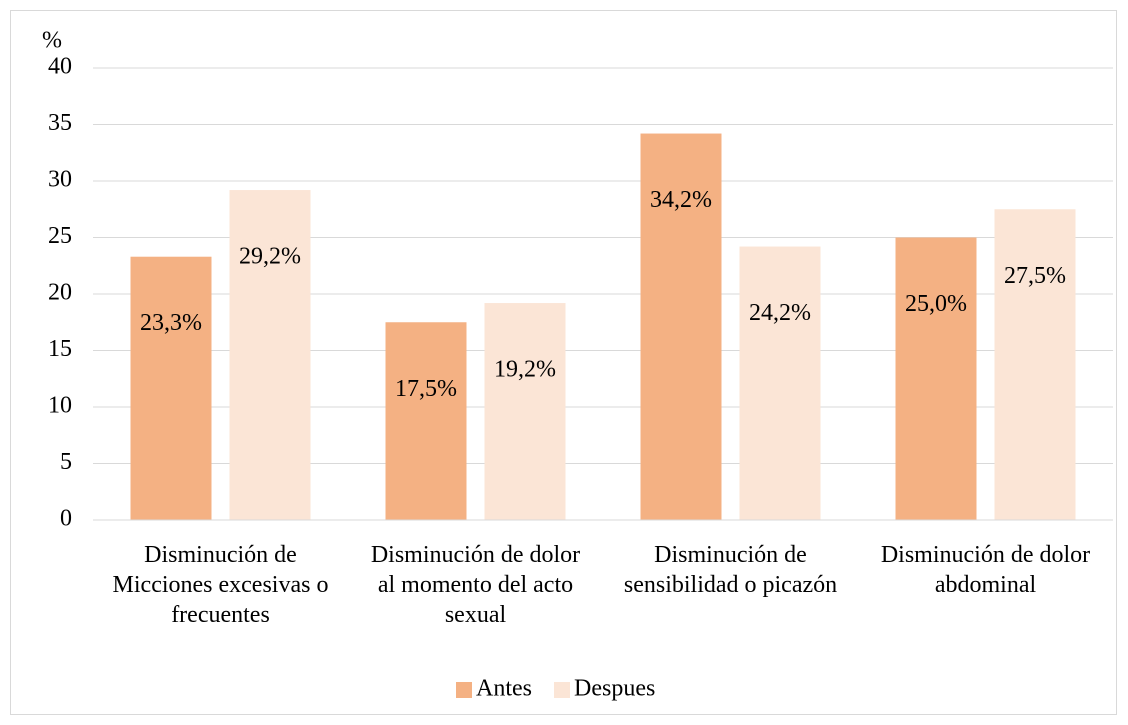  I want to click on y-axis-label: %, so click(52, 41).